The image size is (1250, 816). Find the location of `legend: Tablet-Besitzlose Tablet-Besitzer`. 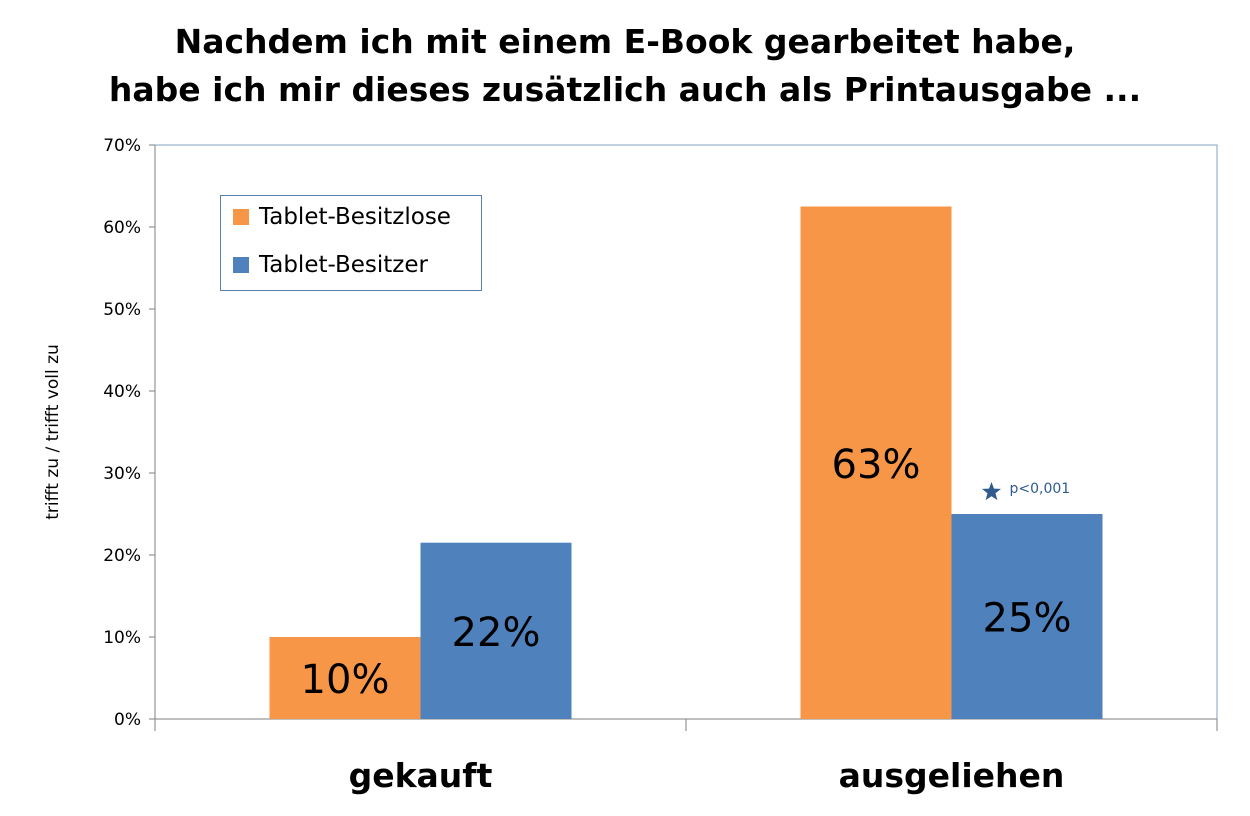

legend: Tablet-Besitzlose Tablet-Besitzer is located at coordinates (351, 243).